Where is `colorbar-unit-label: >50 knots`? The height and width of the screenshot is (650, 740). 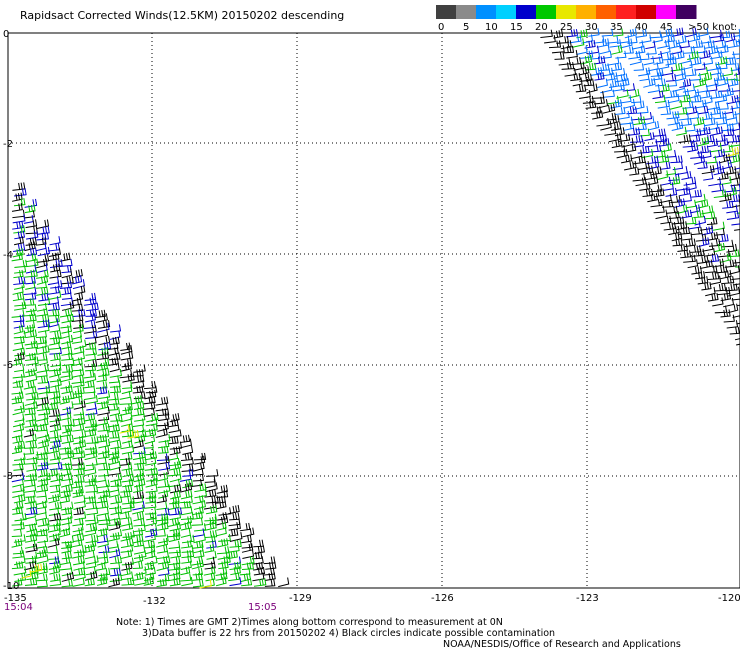 colorbar-unit-label: >50 knots is located at coordinates (712, 27).